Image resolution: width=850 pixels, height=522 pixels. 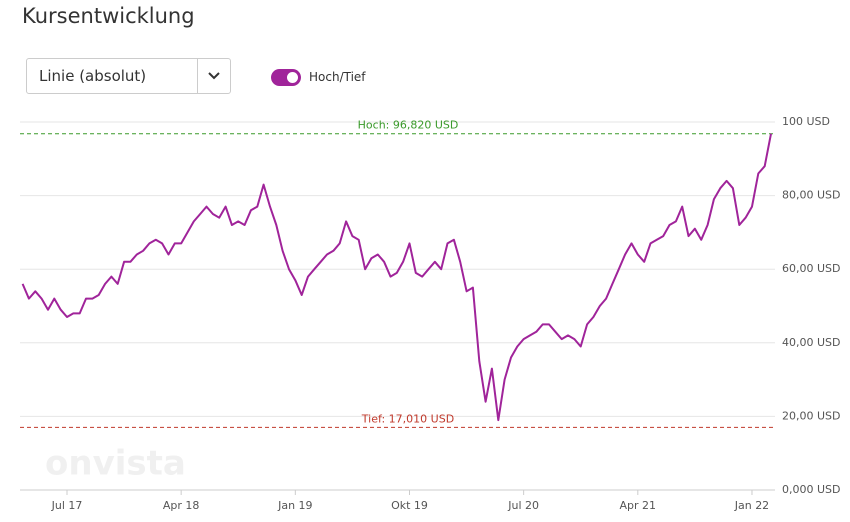 What do you see at coordinates (197, 76) in the screenshot?
I see `separator` at bounding box center [197, 76].